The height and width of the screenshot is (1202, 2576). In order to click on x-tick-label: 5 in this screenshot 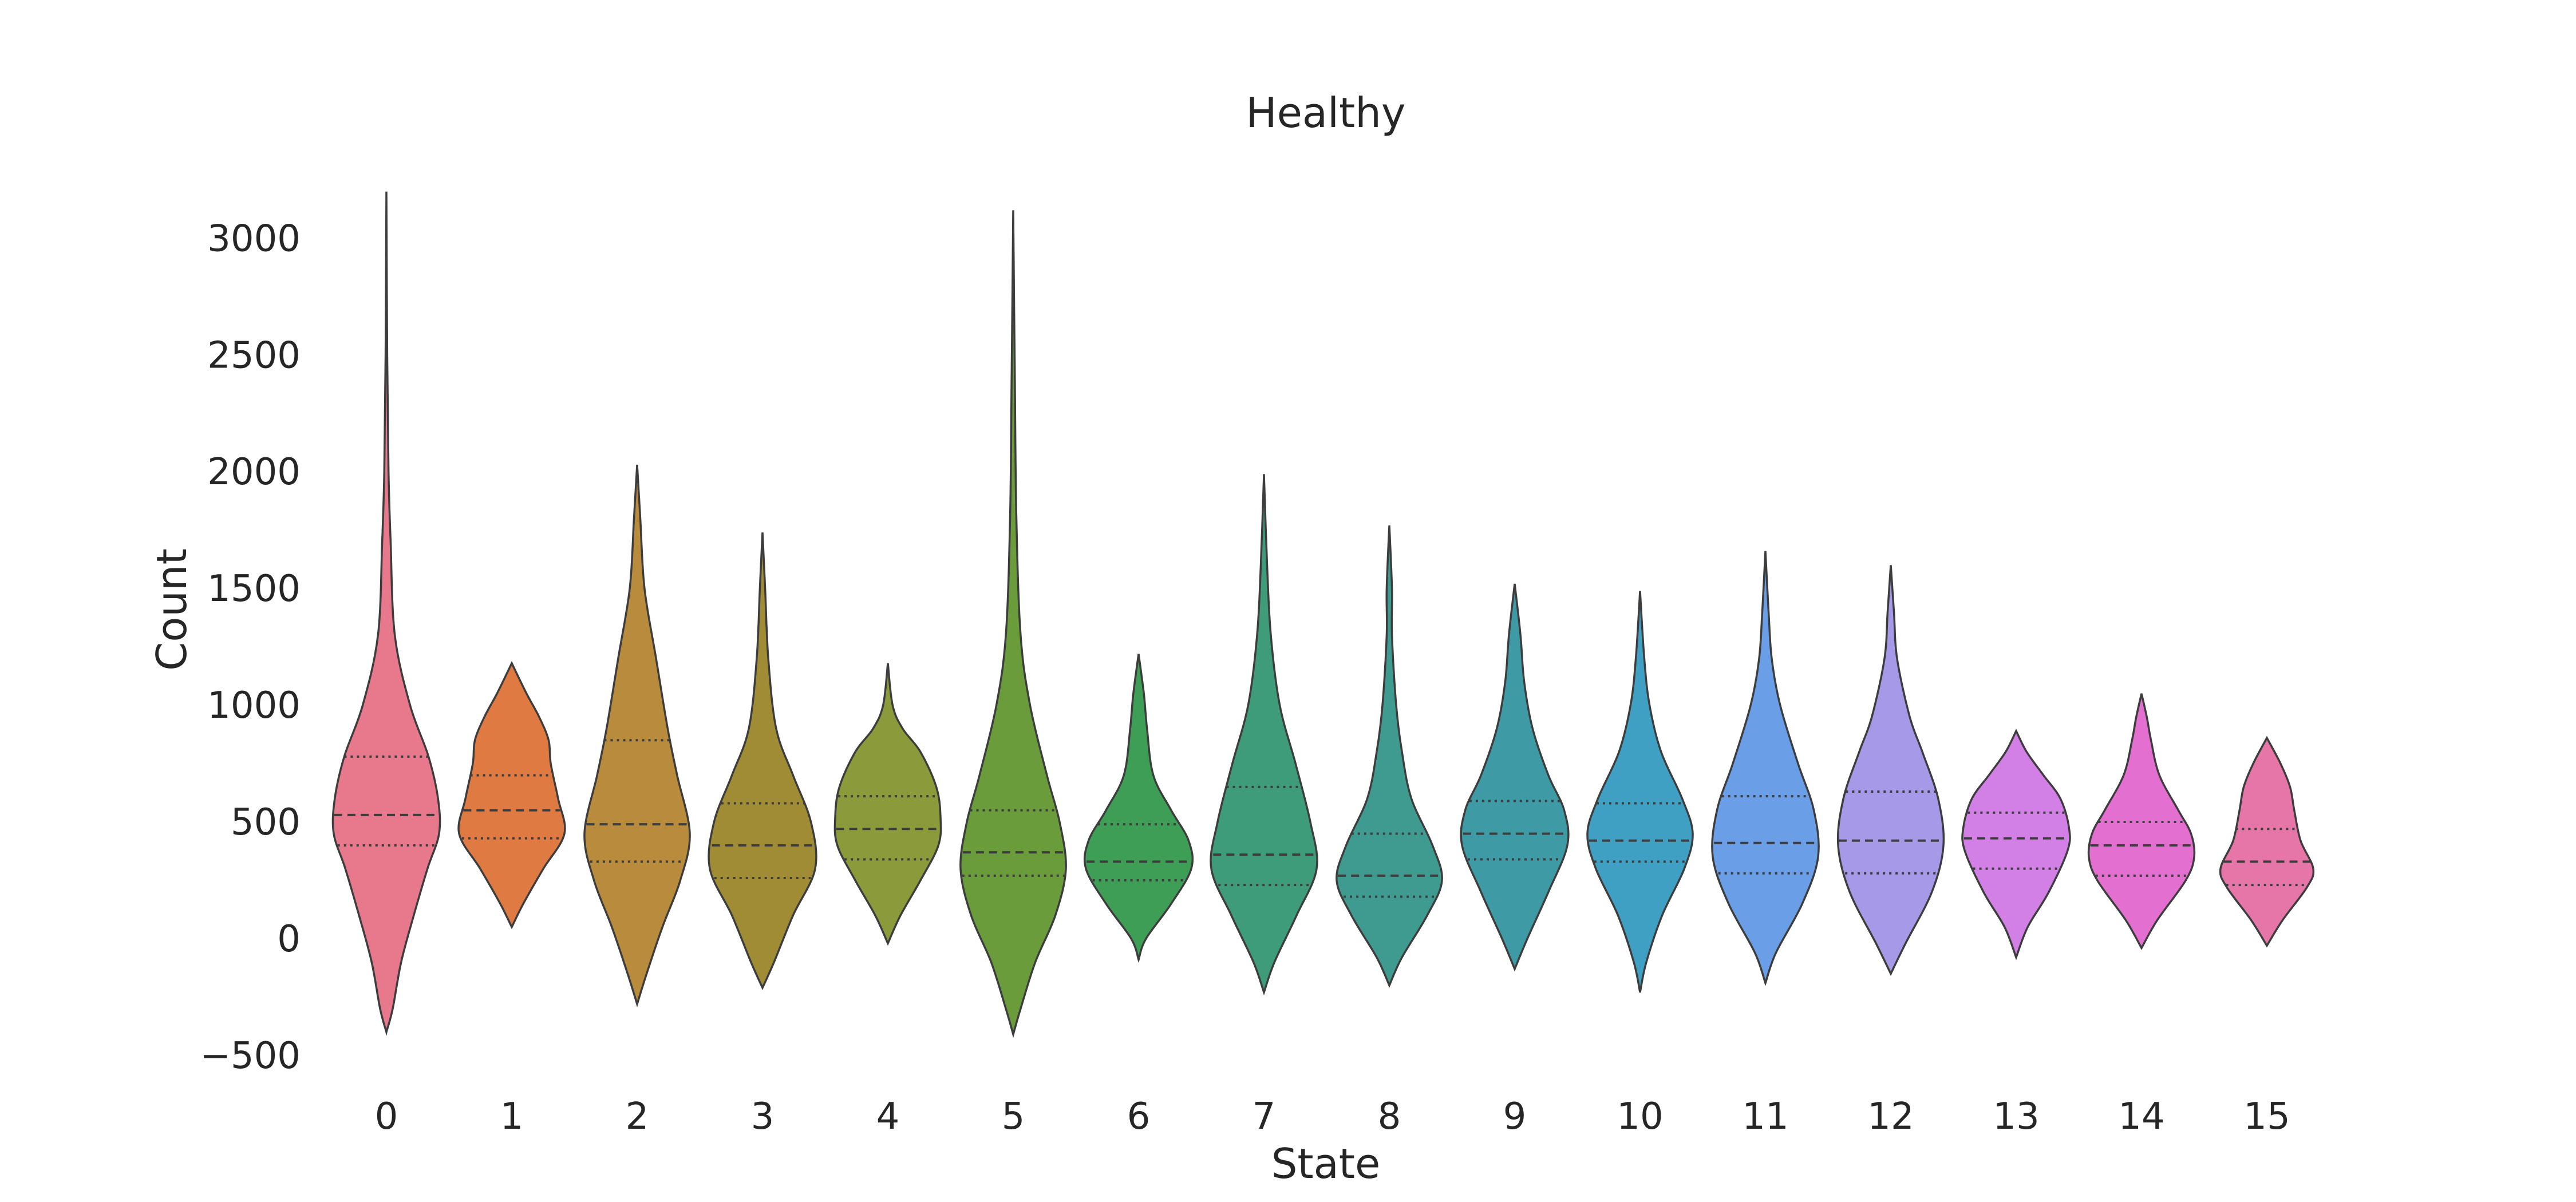, I will do `click(1013, 1117)`.